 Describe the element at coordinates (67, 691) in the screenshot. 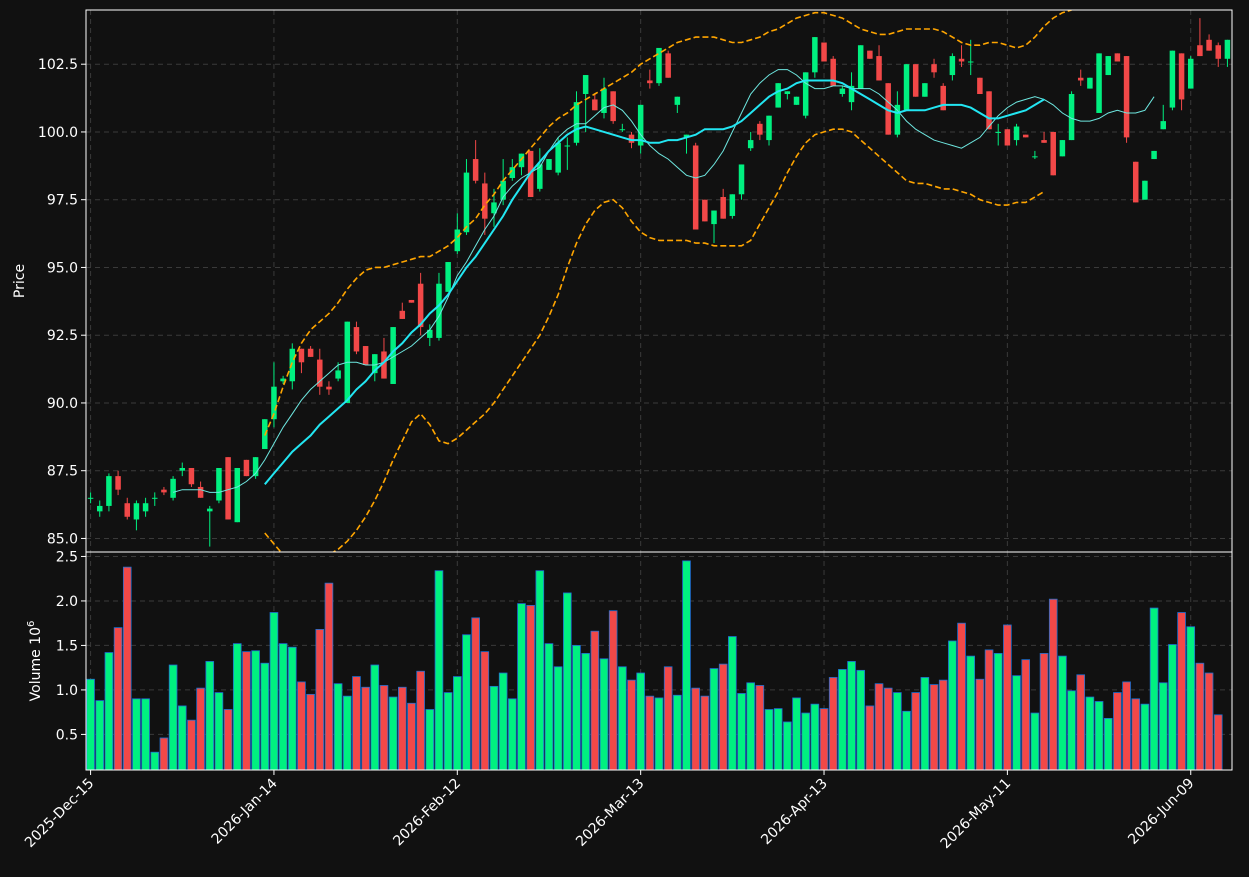

I see `volume-y-tick-label: 1.0` at that location.